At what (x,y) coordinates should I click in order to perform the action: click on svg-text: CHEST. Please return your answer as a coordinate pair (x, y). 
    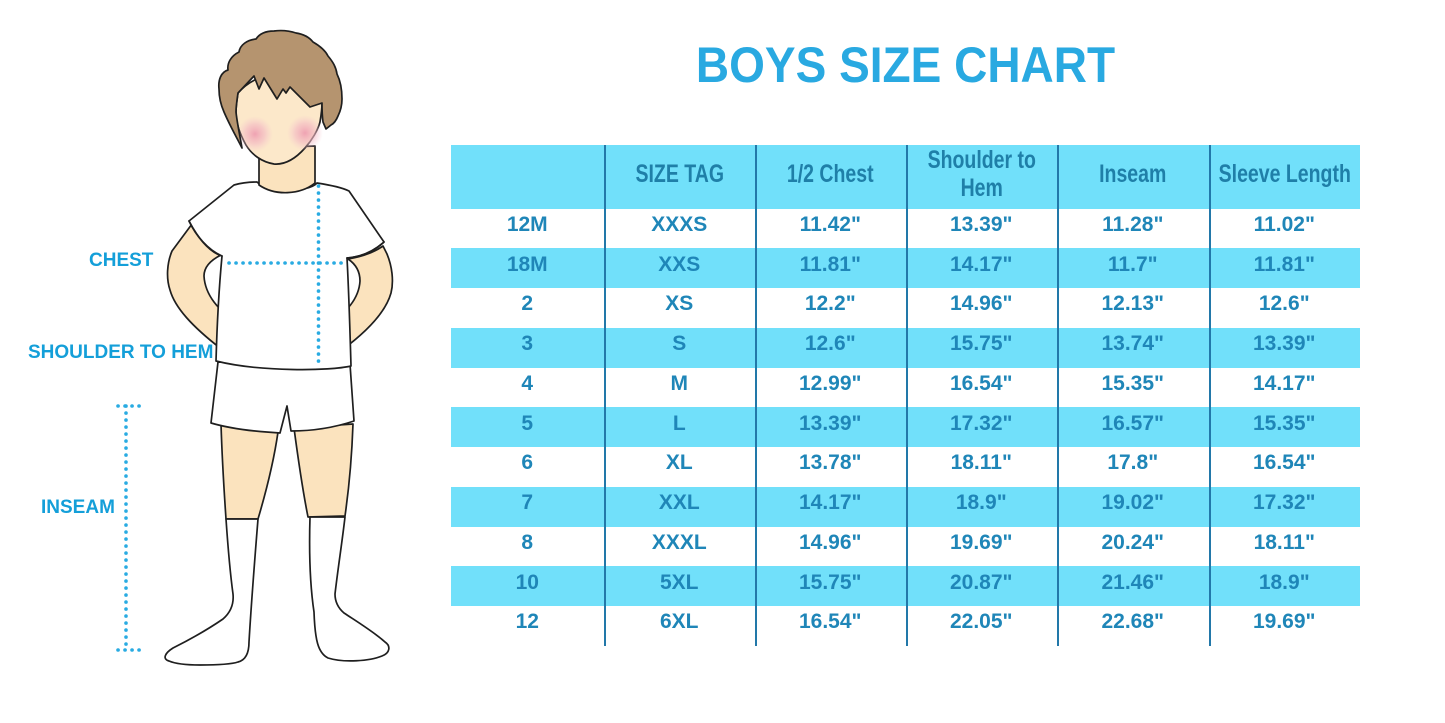
    Looking at the image, I should click on (121, 260).